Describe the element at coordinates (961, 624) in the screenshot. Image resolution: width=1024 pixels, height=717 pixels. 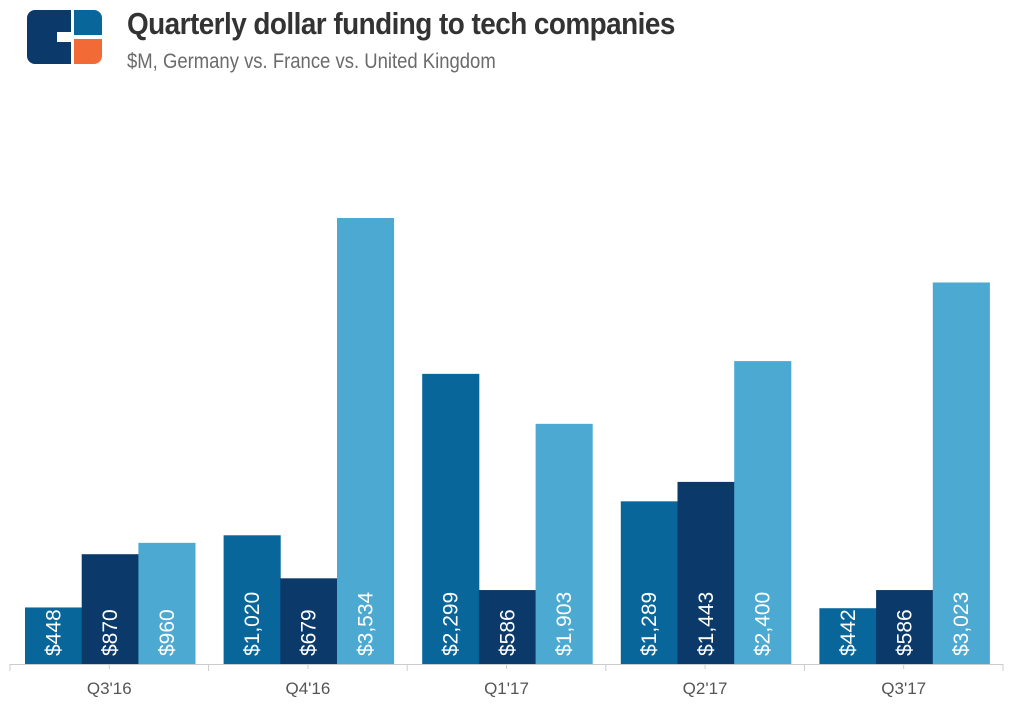
I see `bar-value-label: $3,023` at that location.